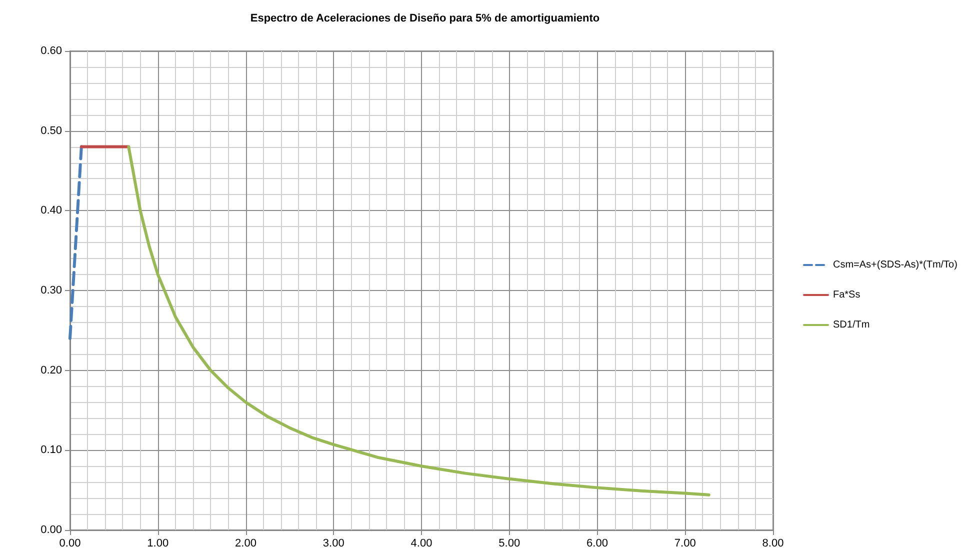 This screenshot has width=967, height=557. What do you see at coordinates (597, 544) in the screenshot?
I see `x-tick-label: 6.00` at bounding box center [597, 544].